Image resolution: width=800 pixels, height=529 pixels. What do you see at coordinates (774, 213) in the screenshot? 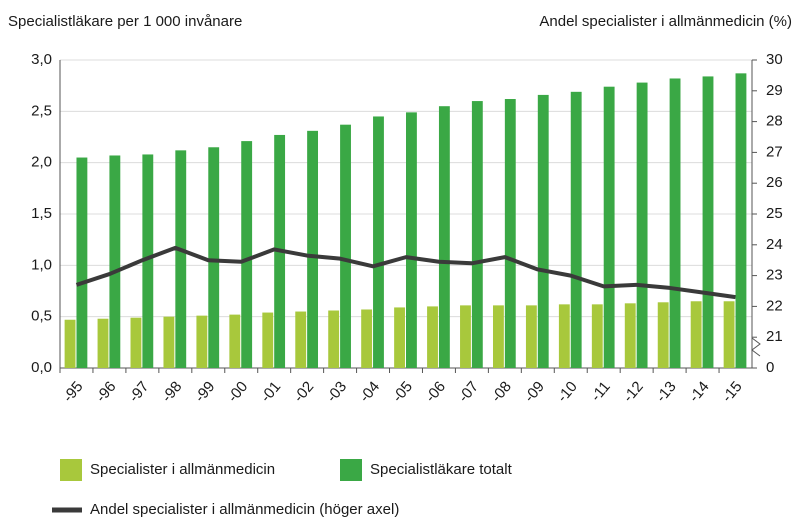
I see `y2-tick-label: 25` at bounding box center [774, 213].